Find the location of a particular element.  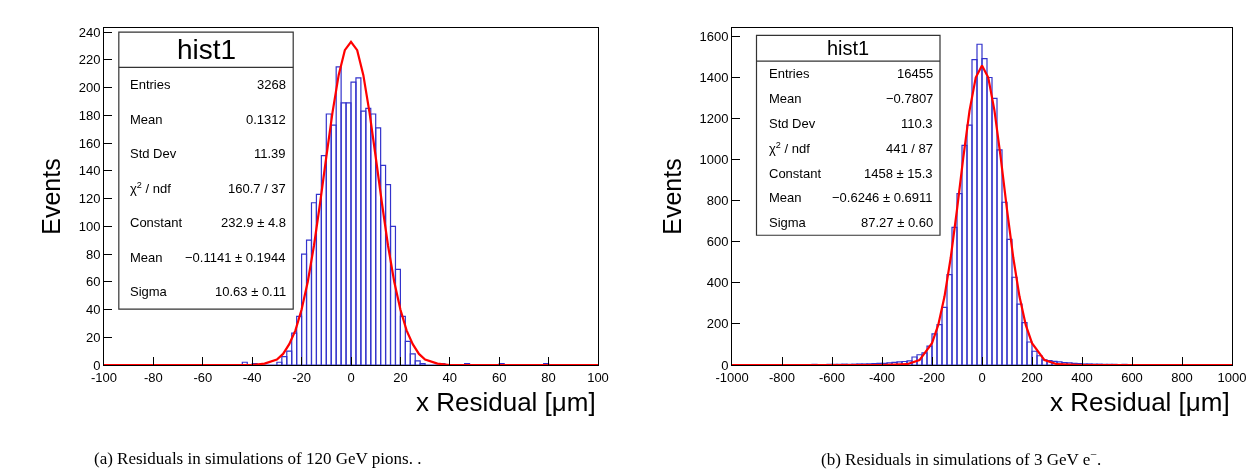

x-tick-label: 20 is located at coordinates (400, 377).